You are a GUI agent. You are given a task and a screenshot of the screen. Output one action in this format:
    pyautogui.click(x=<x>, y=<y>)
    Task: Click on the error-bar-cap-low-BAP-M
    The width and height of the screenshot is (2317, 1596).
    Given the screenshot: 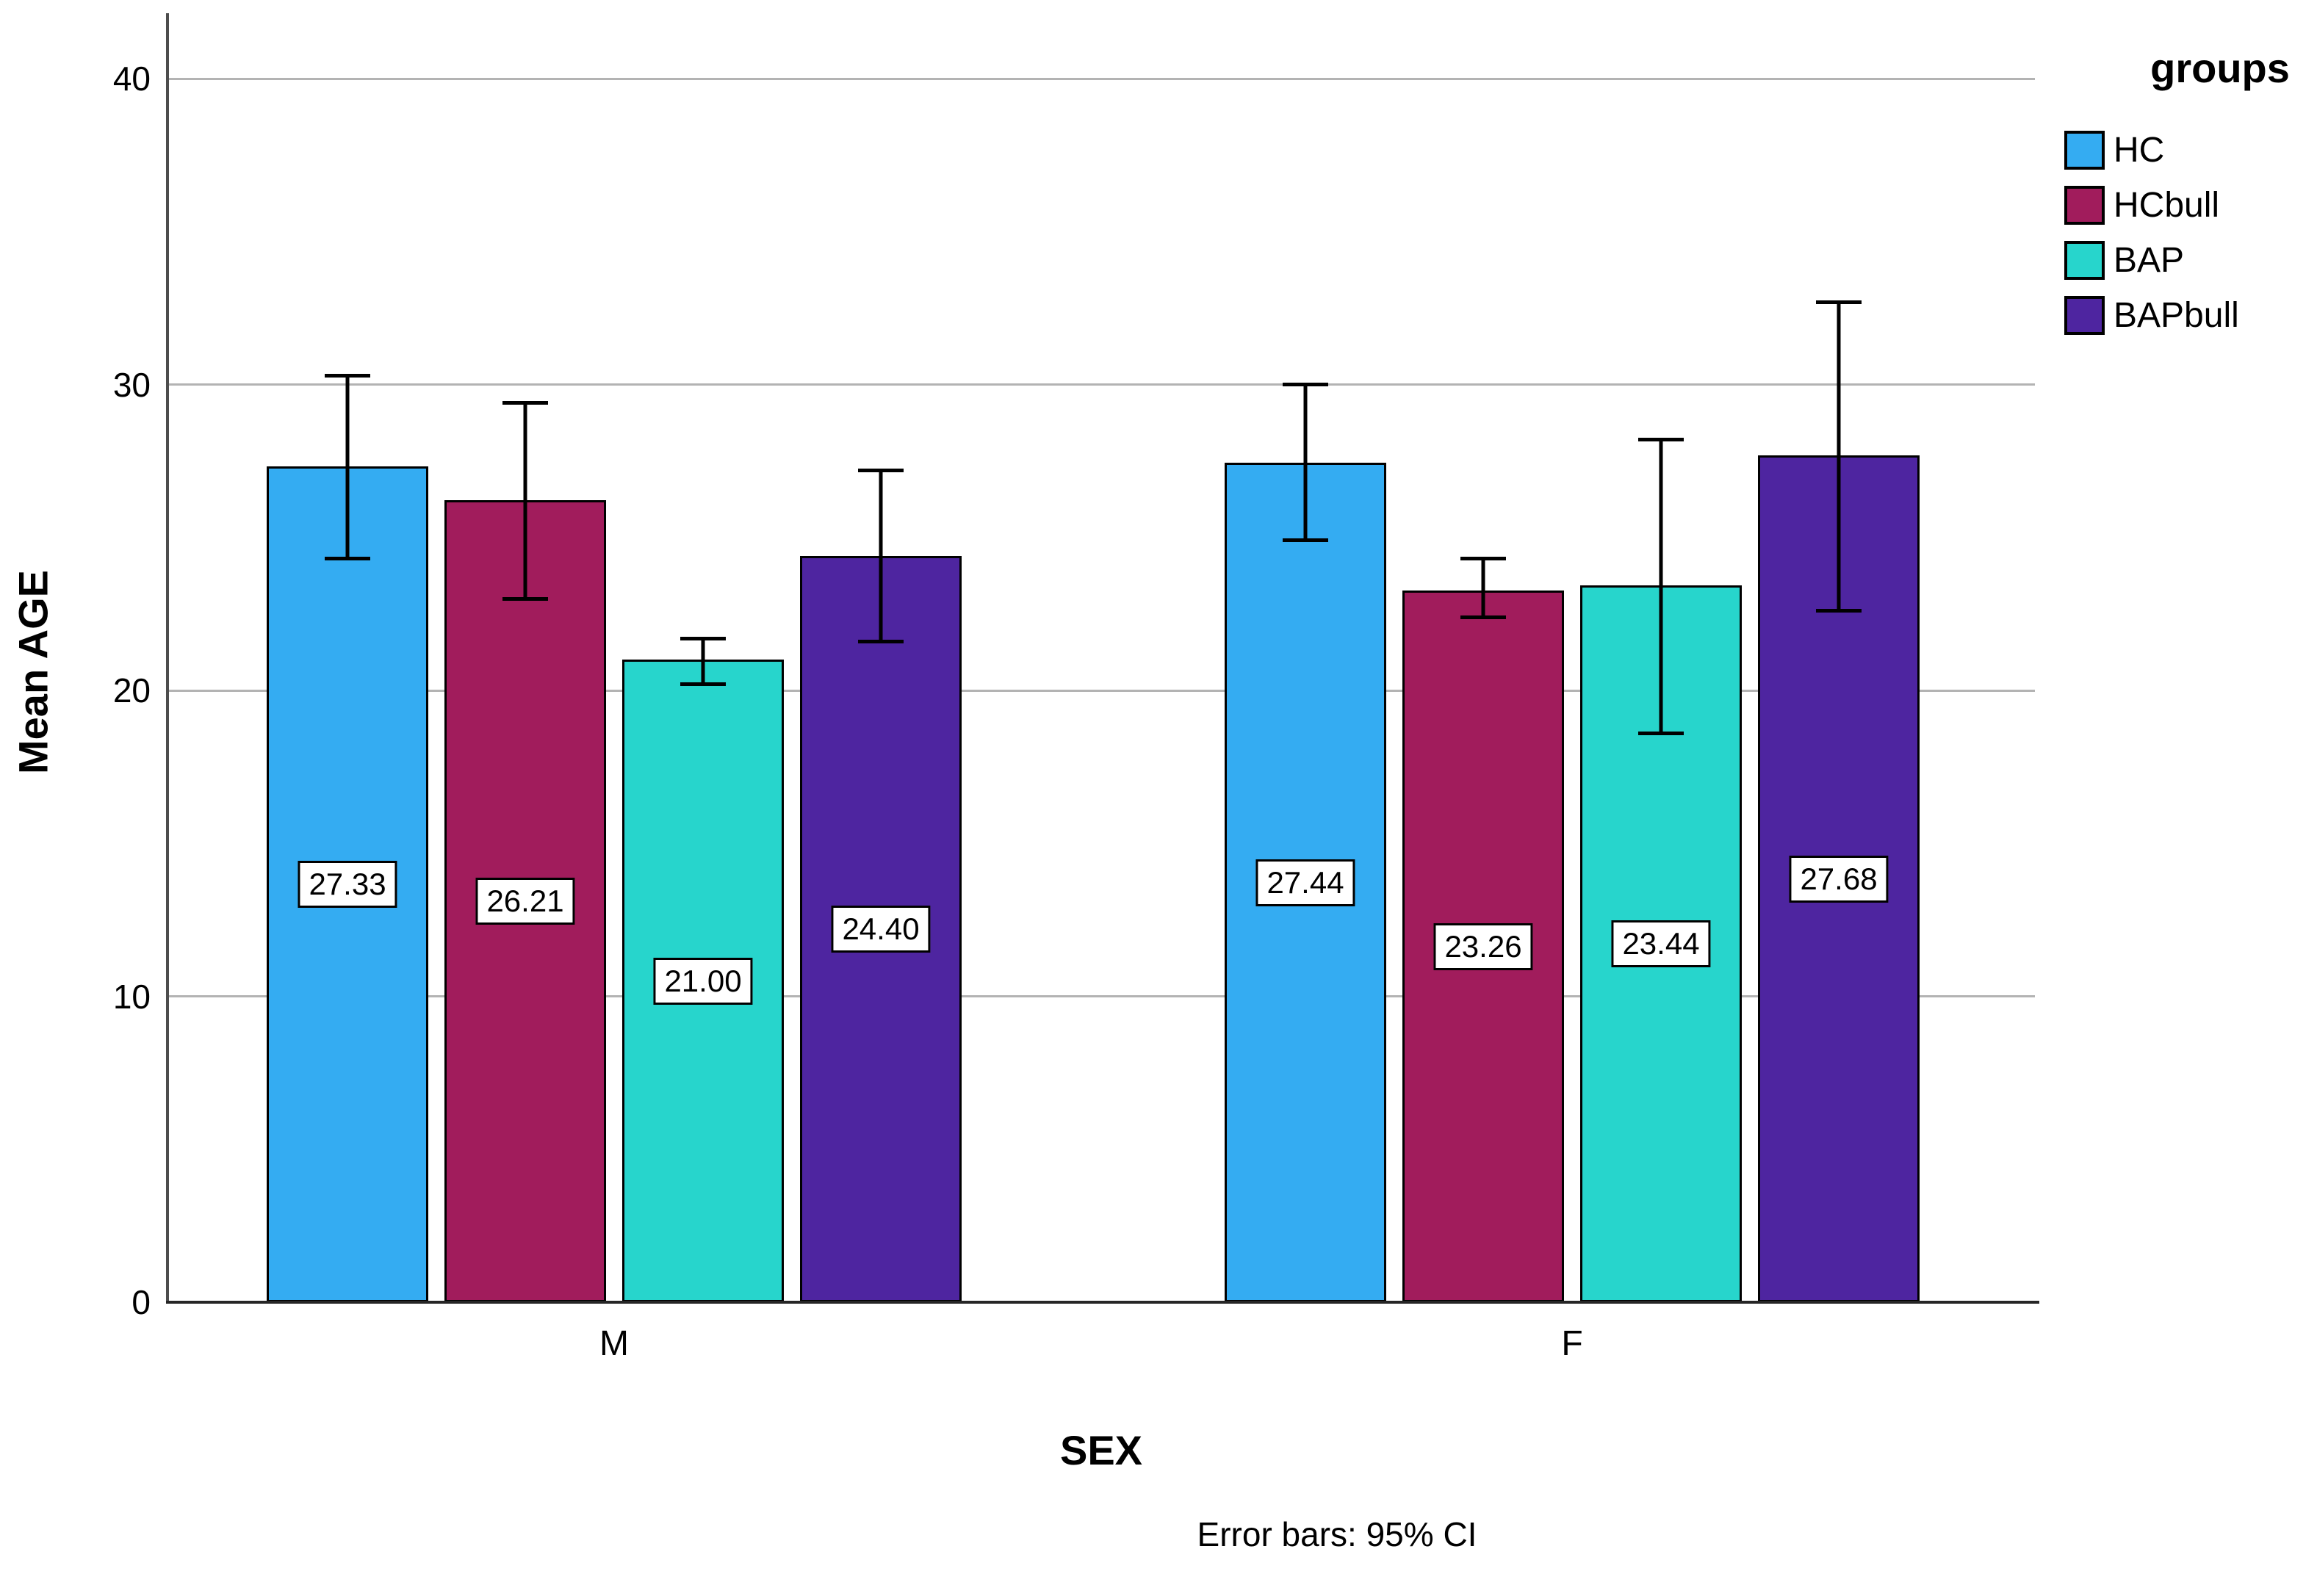 What is the action you would take?
    pyautogui.click(x=703, y=684)
    